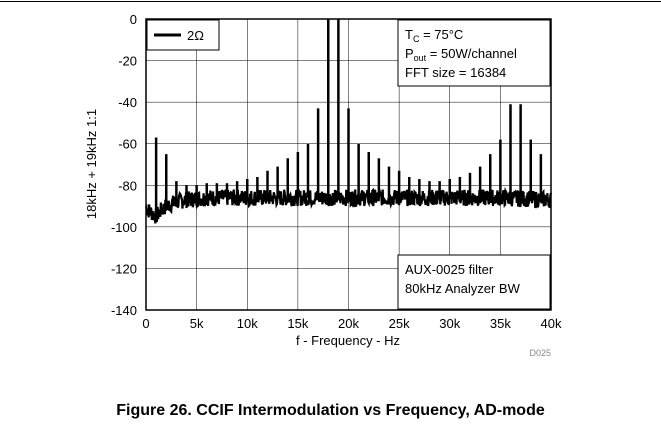 The height and width of the screenshot is (437, 661). What do you see at coordinates (124, 227) in the screenshot?
I see `y-tick-label: -100` at bounding box center [124, 227].